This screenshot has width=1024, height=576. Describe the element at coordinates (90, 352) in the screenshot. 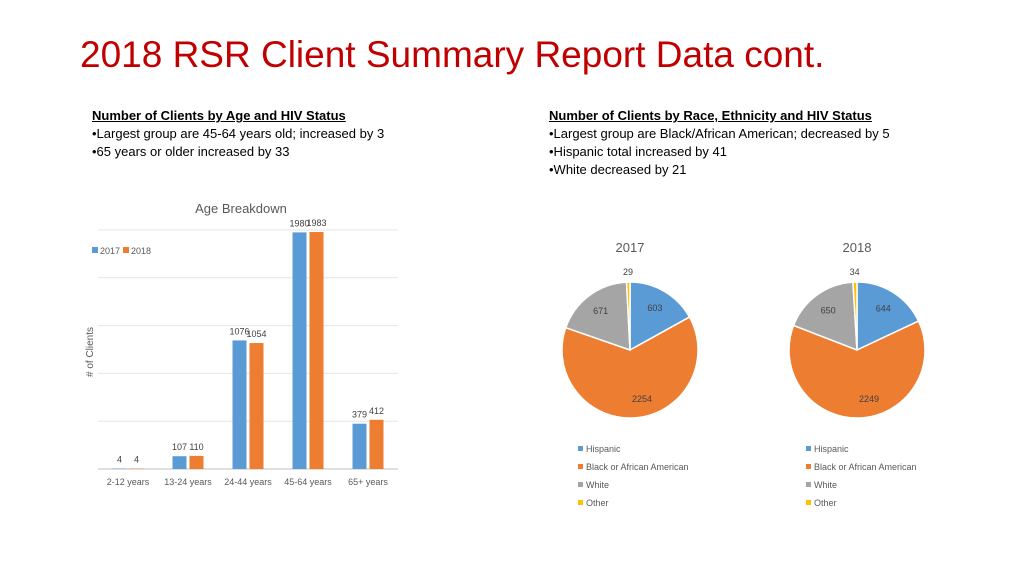

I see `y-axis-label: # of Clients` at that location.